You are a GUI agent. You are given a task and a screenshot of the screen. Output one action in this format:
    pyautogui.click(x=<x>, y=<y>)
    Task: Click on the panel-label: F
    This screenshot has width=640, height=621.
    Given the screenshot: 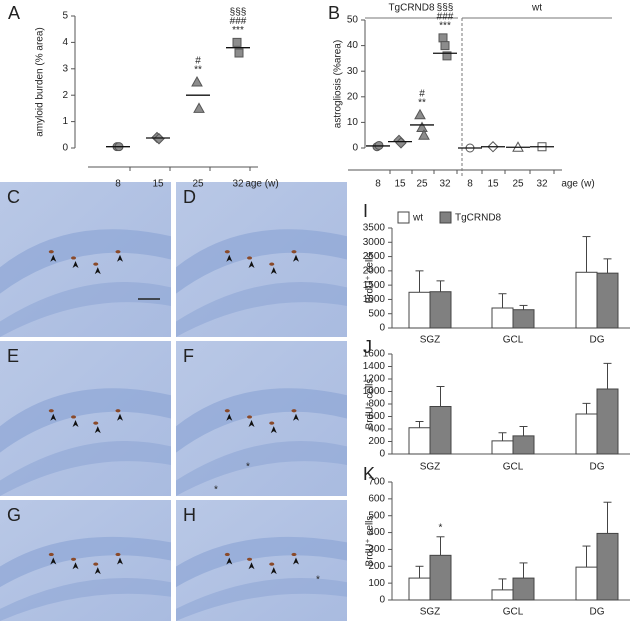 What is the action you would take?
    pyautogui.click(x=188, y=356)
    